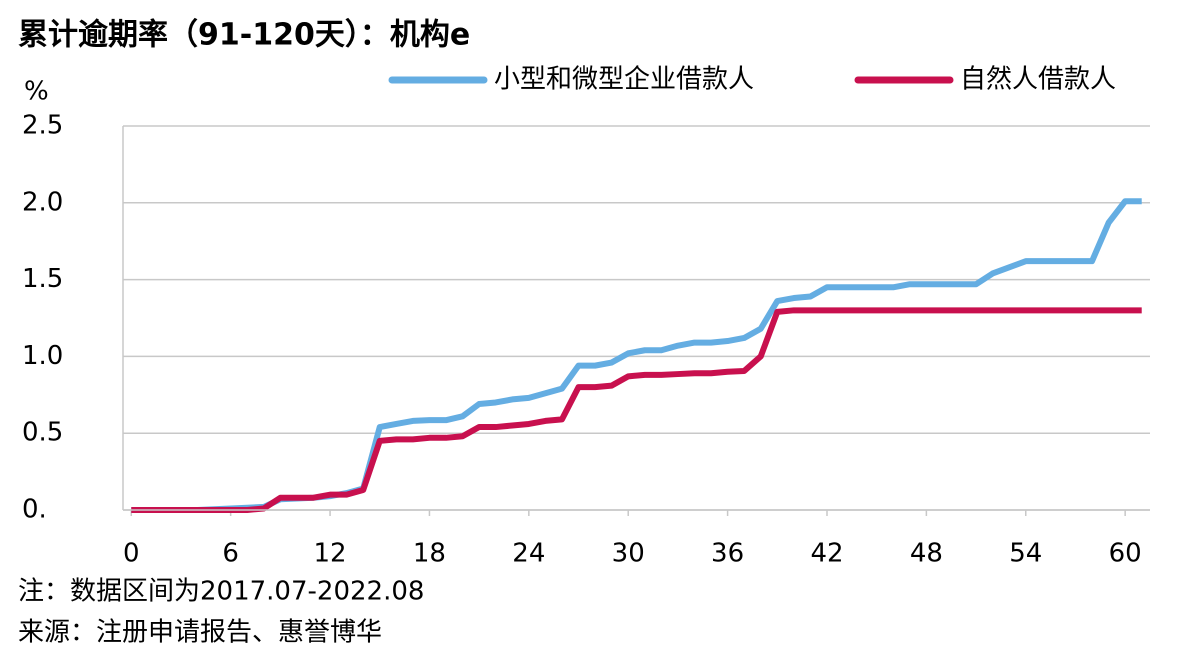 Image resolution: width=1188 pixels, height=660 pixels. I want to click on x-tick-label: 42, so click(826, 554).